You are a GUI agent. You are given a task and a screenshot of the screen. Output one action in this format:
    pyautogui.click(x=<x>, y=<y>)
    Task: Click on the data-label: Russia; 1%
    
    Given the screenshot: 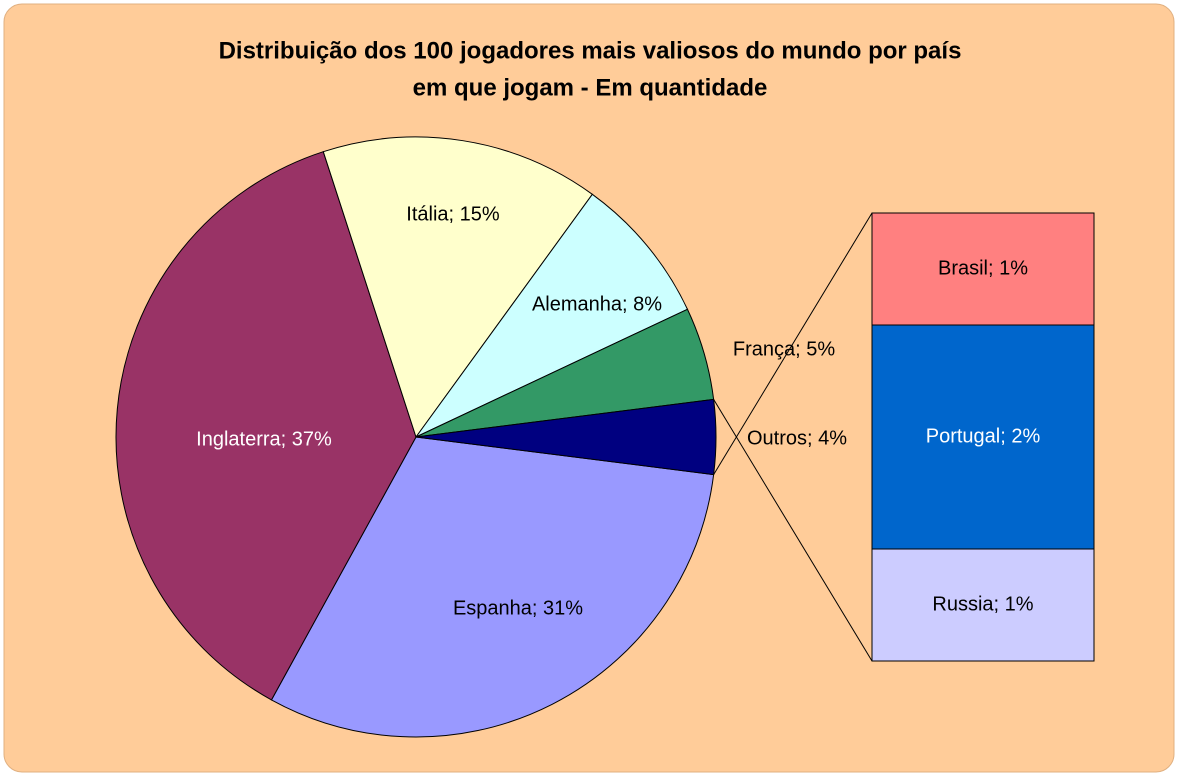 What is the action you would take?
    pyautogui.click(x=982, y=604)
    